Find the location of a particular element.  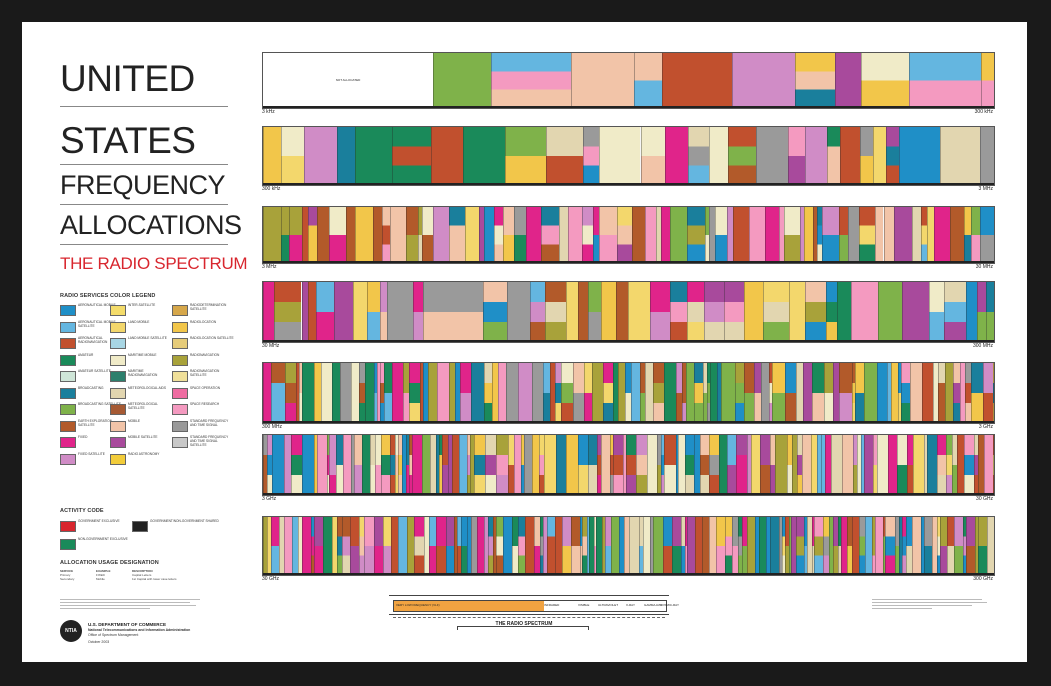

legend-item: AMATEUR is located at coordinates (90, 360).